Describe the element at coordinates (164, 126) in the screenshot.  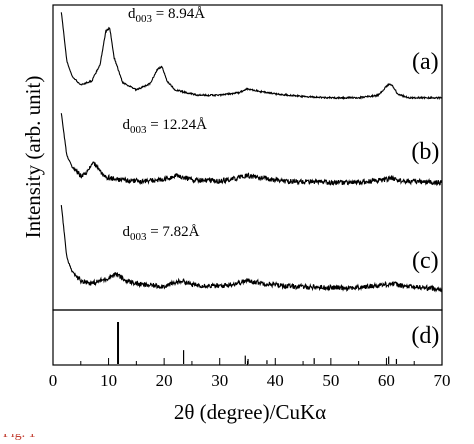
I see `d-spacing-annotation: d003 = 12.24Å` at that location.